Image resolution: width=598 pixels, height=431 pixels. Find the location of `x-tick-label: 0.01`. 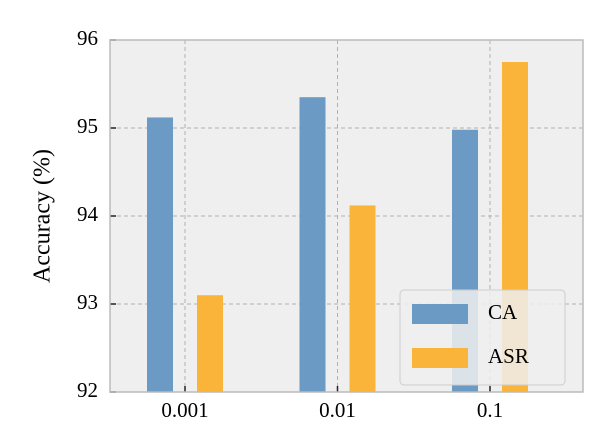

x-tick-label: 0.01 is located at coordinates (337, 410).